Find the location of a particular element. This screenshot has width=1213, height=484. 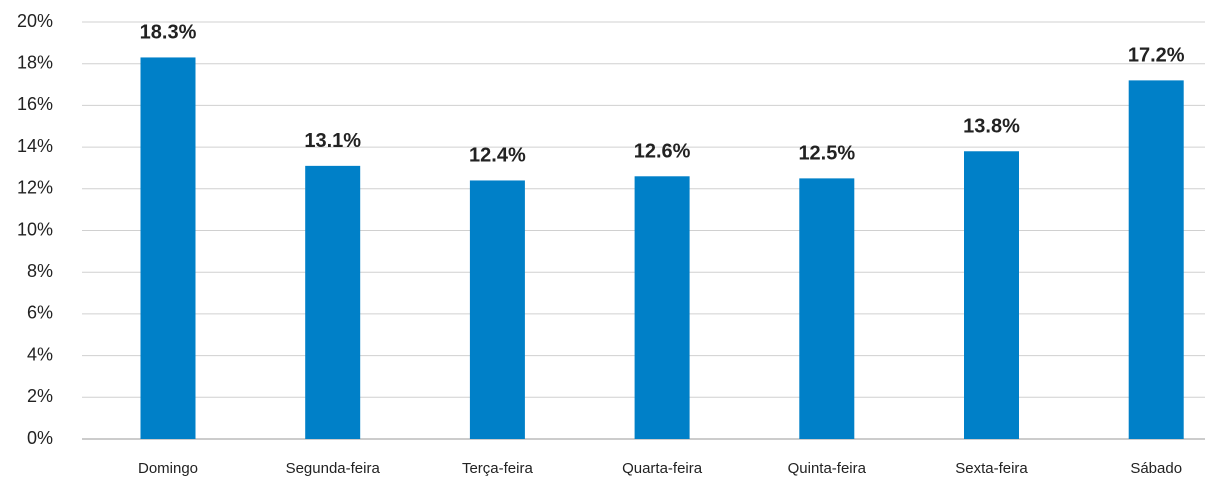

x-tick-label: Sexta-feira is located at coordinates (991, 468).